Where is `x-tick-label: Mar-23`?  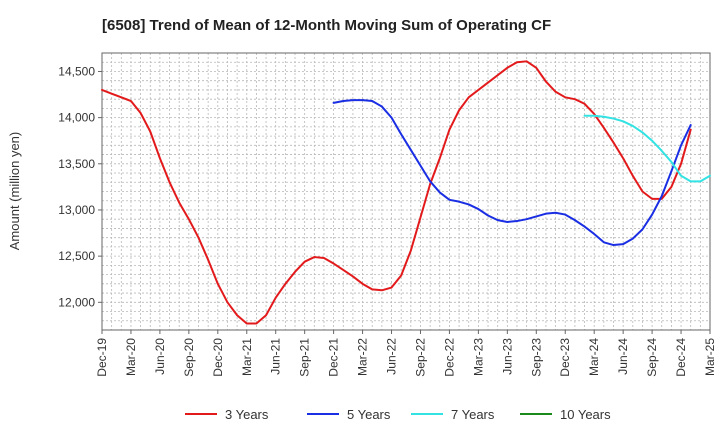 x-tick-label: Mar-23 is located at coordinates (478, 357).